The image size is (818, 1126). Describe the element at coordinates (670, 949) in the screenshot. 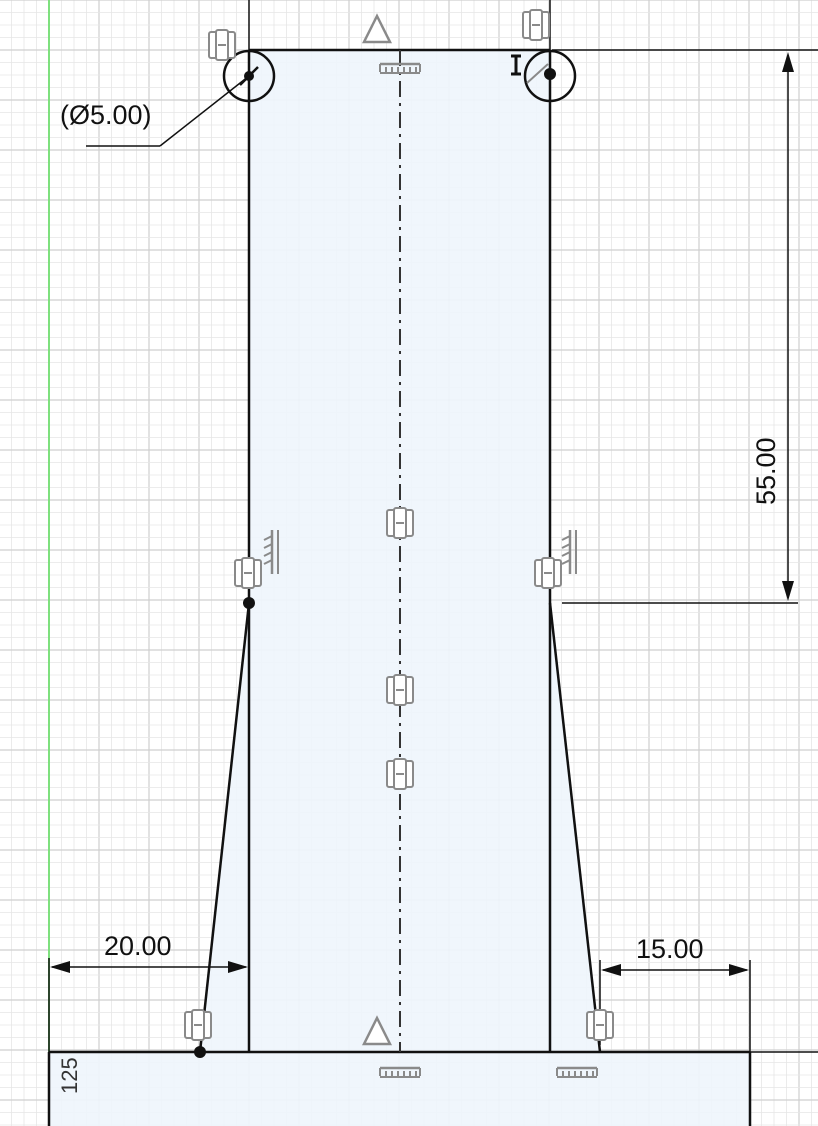

I see `right-offset-dimension-text: 15.00` at that location.